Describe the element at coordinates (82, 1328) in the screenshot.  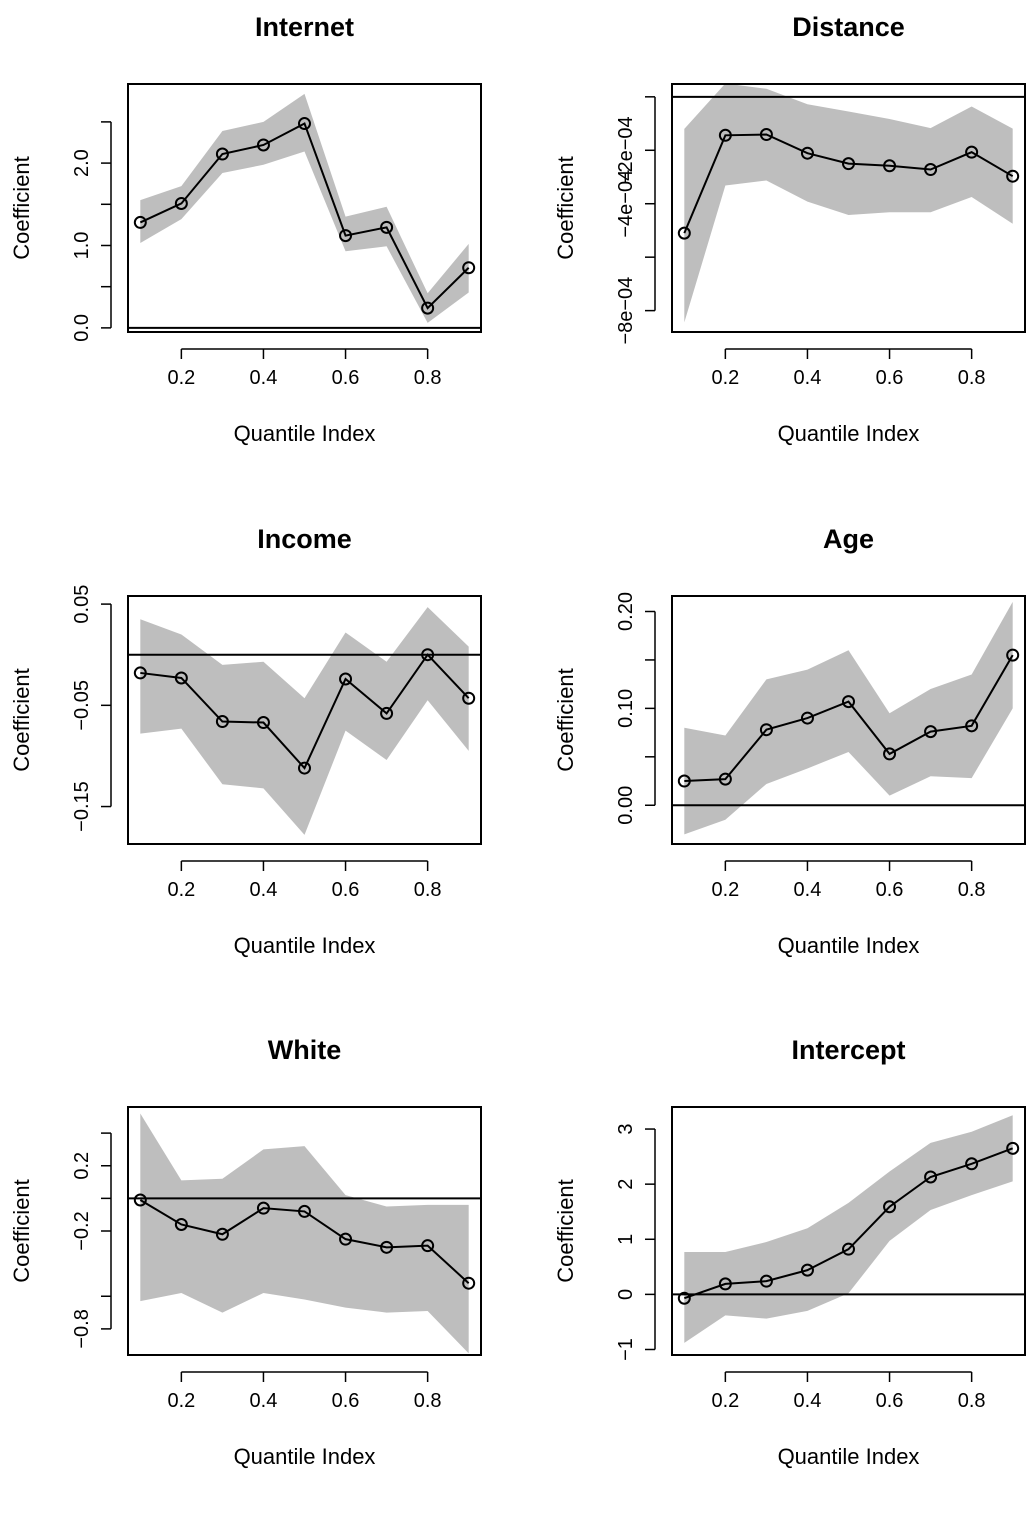
I see `y-tick-label: −0.8` at that location.